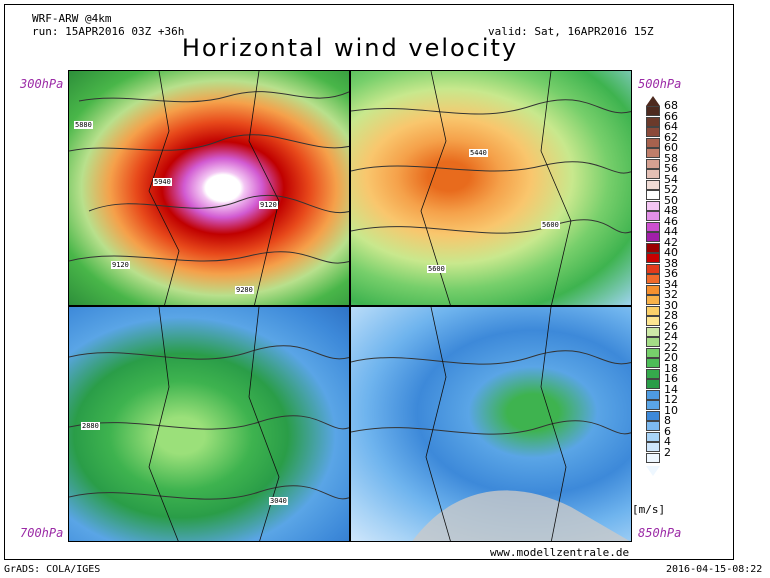 This screenshot has width=770, height=578. I want to click on legend-upper-arrow, so click(653, 101).